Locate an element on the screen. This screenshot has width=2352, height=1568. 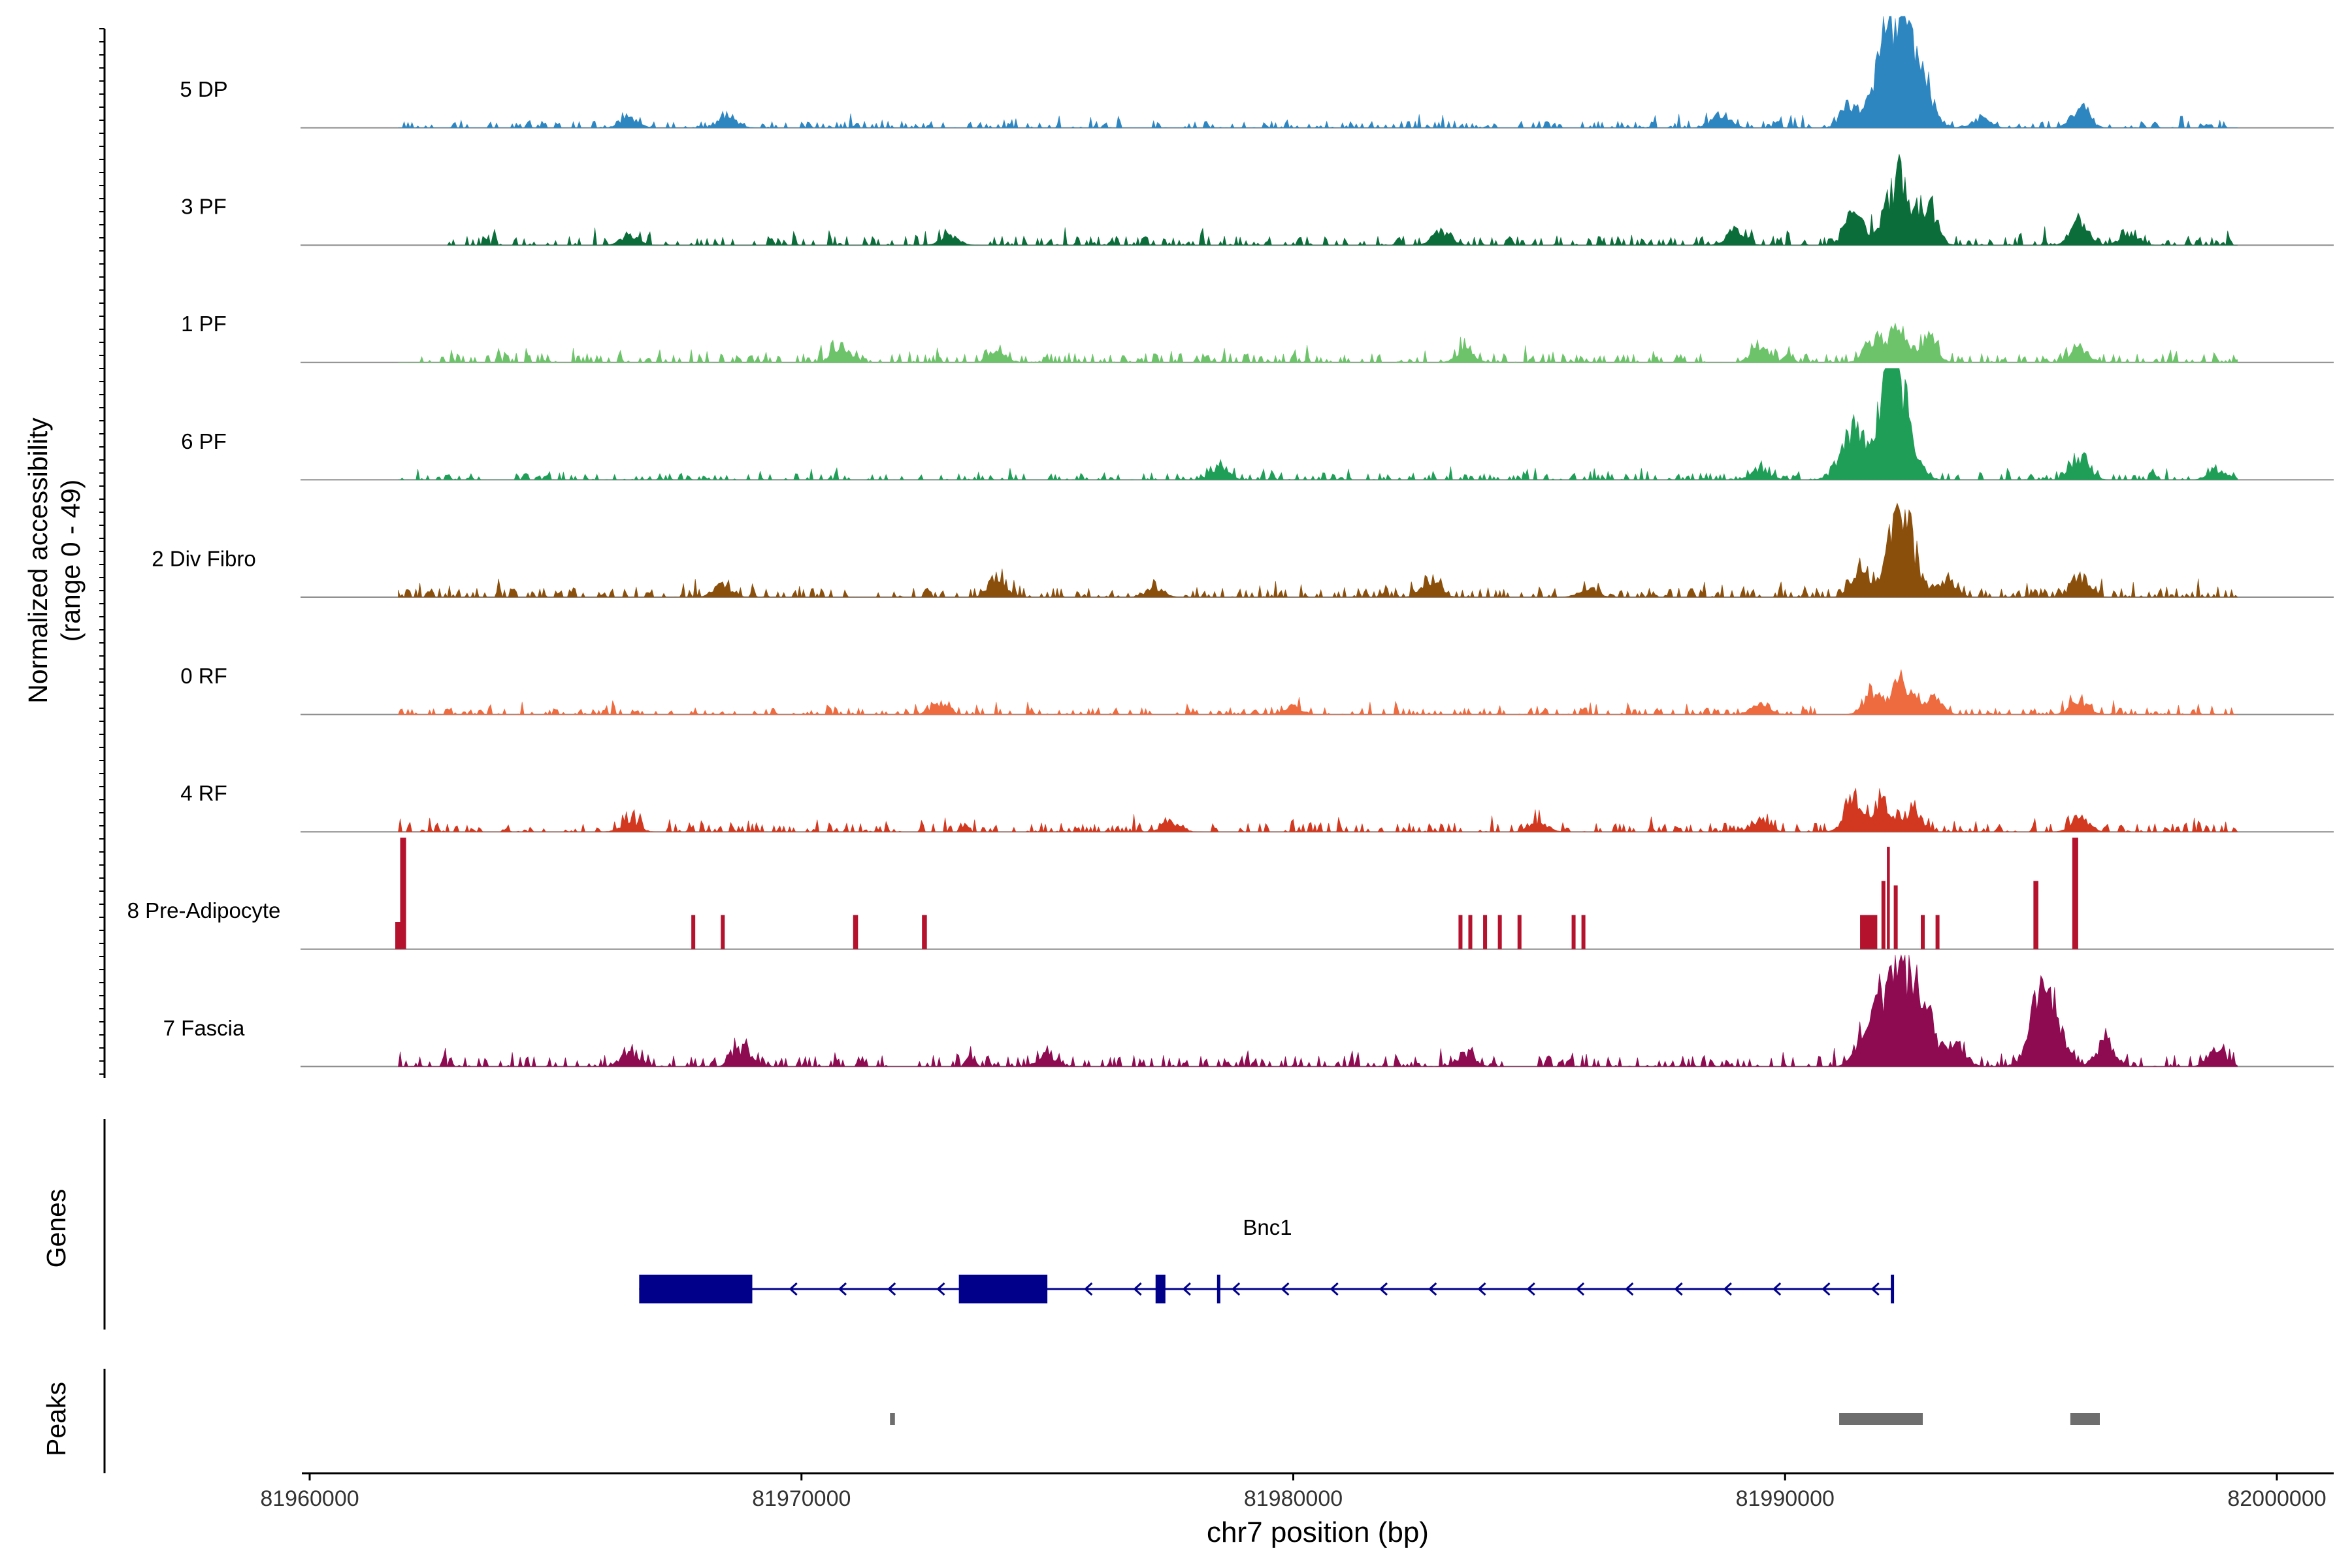
track-label: 7 Fascia is located at coordinates (204, 1028).